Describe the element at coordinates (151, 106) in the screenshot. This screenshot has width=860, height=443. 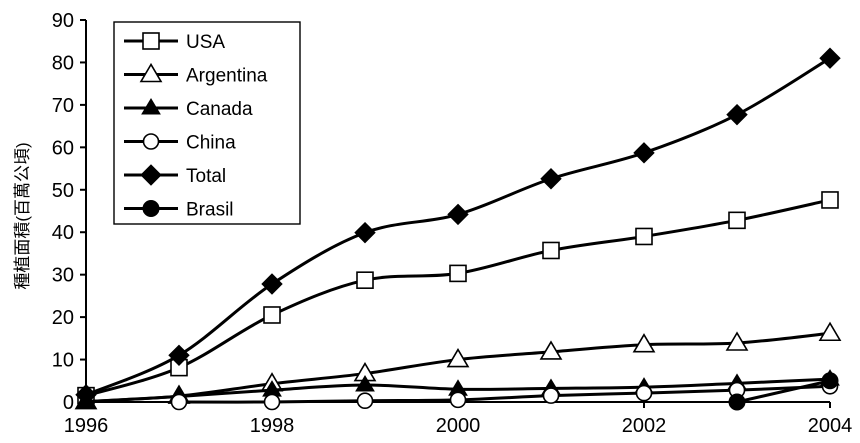
I see `legend-marker-canada` at that location.